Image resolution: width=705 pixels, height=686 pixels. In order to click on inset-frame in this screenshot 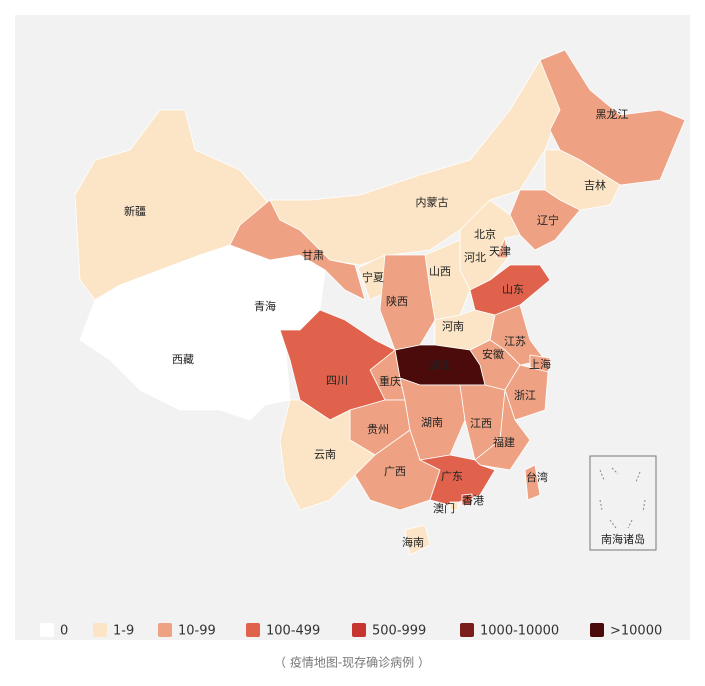, I will do `click(623, 503)`.